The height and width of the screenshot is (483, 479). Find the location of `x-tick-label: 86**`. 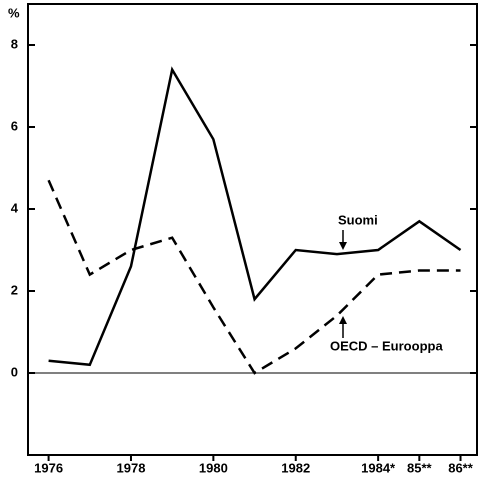

x-tick-label: 86** is located at coordinates (461, 467).